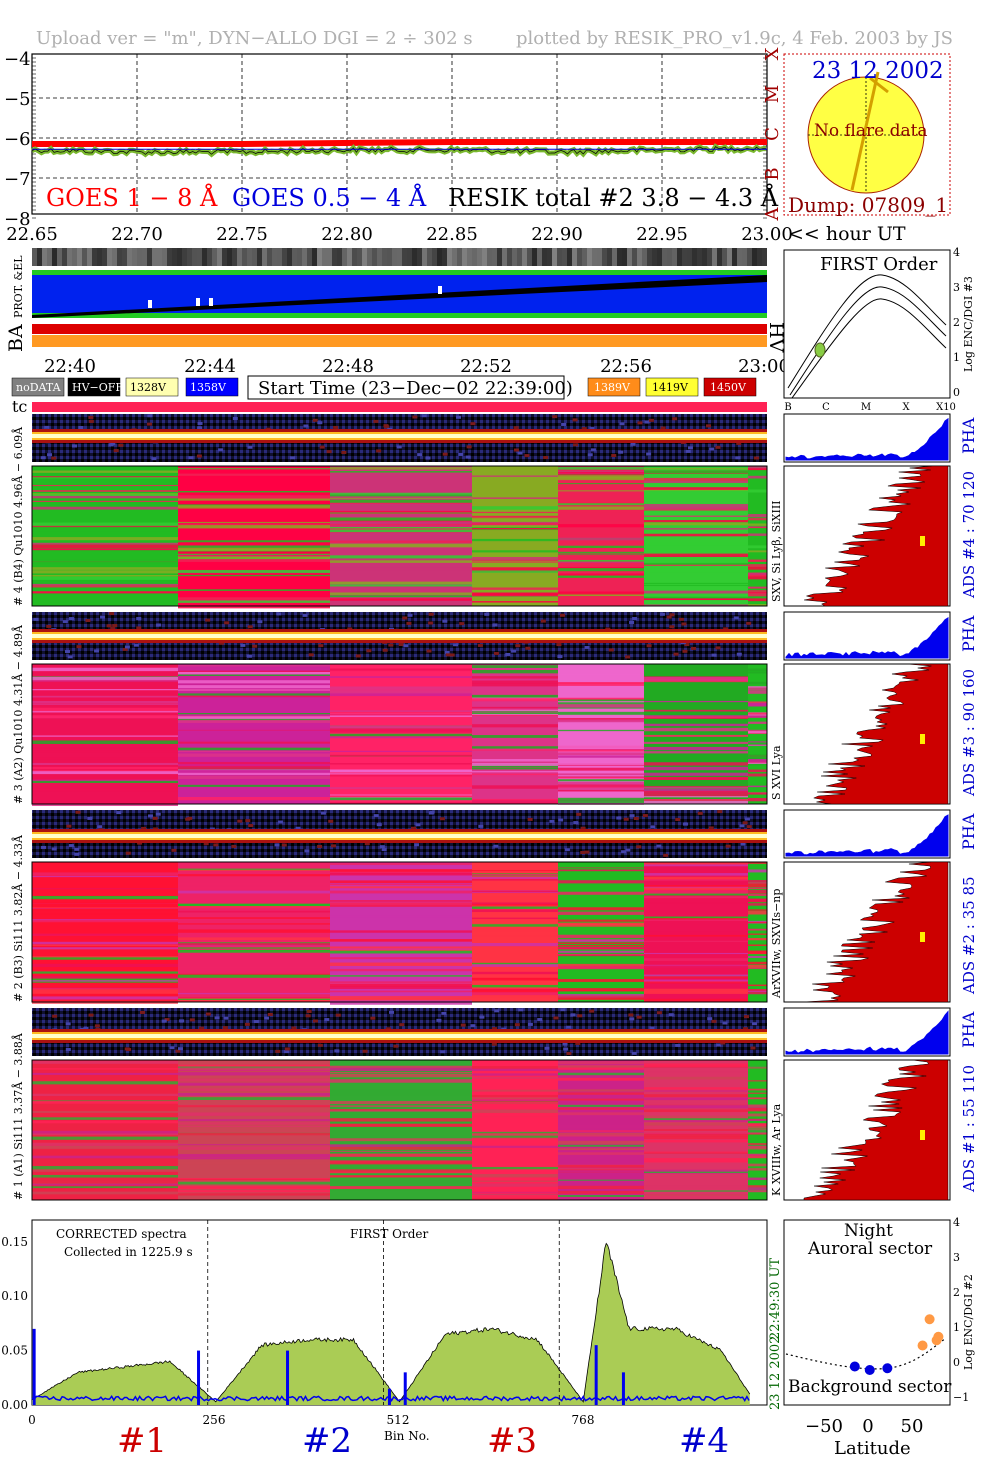 The image size is (1004, 1480). I want to click on ads-label: ADS #3 : 90 160, so click(969, 733).